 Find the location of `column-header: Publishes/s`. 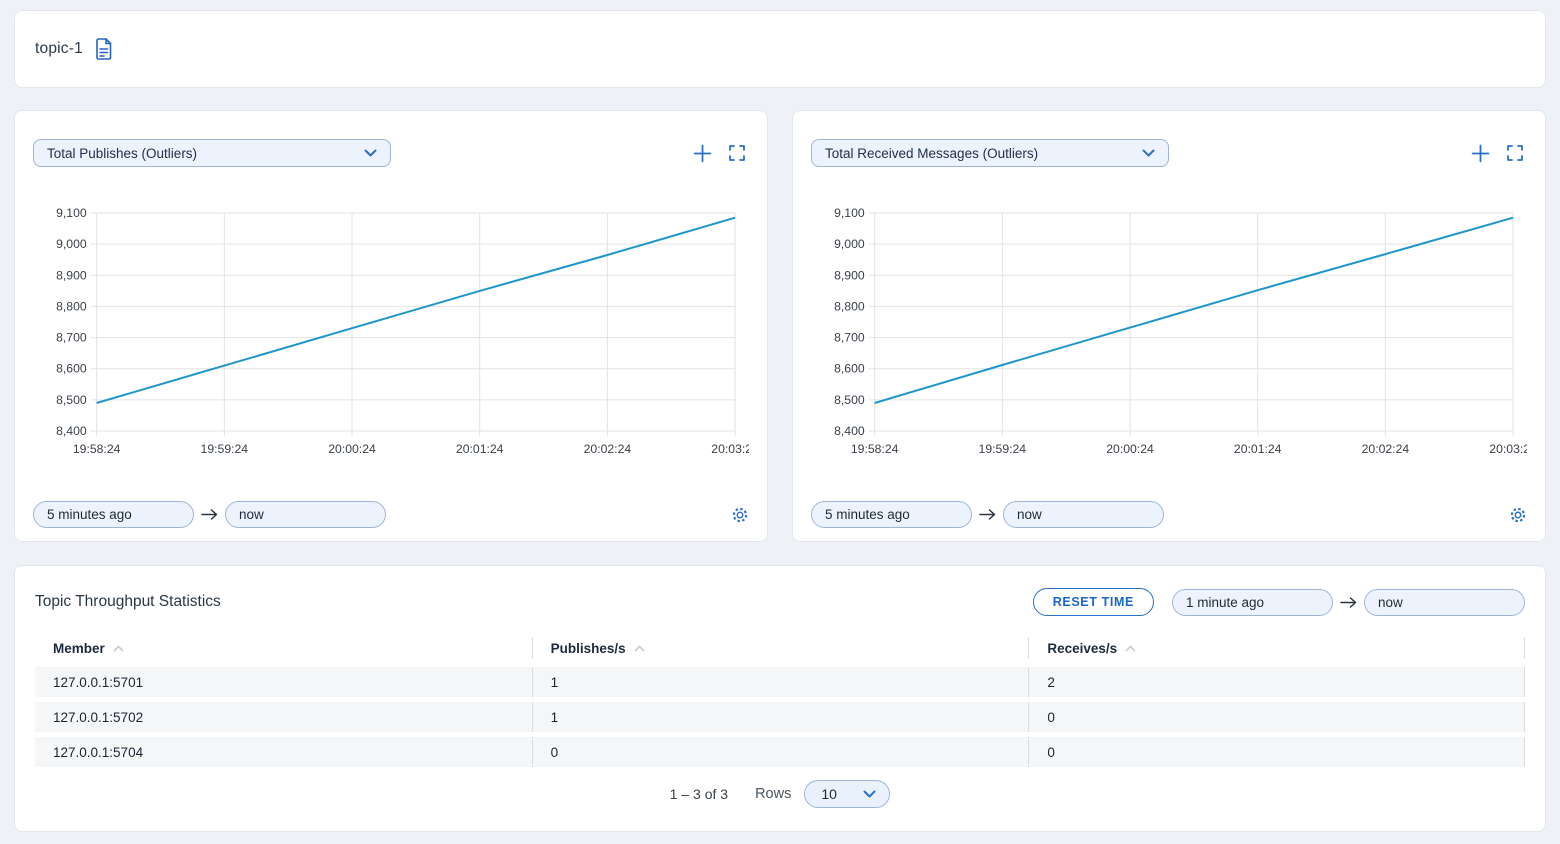

column-header: Publishes/s is located at coordinates (780, 648).